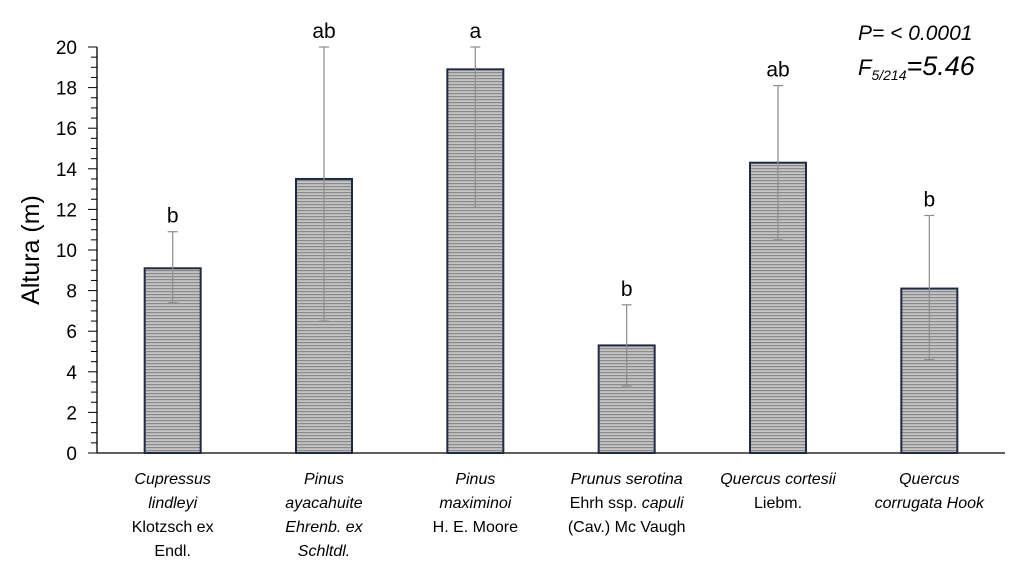 Image resolution: width=1025 pixels, height=578 pixels. Describe the element at coordinates (71, 373) in the screenshot. I see `y-tick-label: 4` at that location.